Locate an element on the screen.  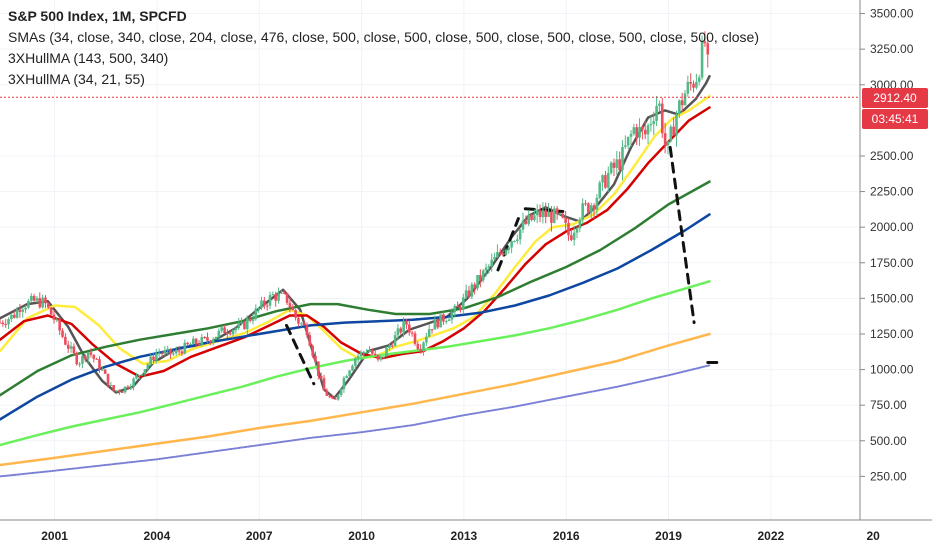
y-tick-label: 2250.00 is located at coordinates (892, 192).